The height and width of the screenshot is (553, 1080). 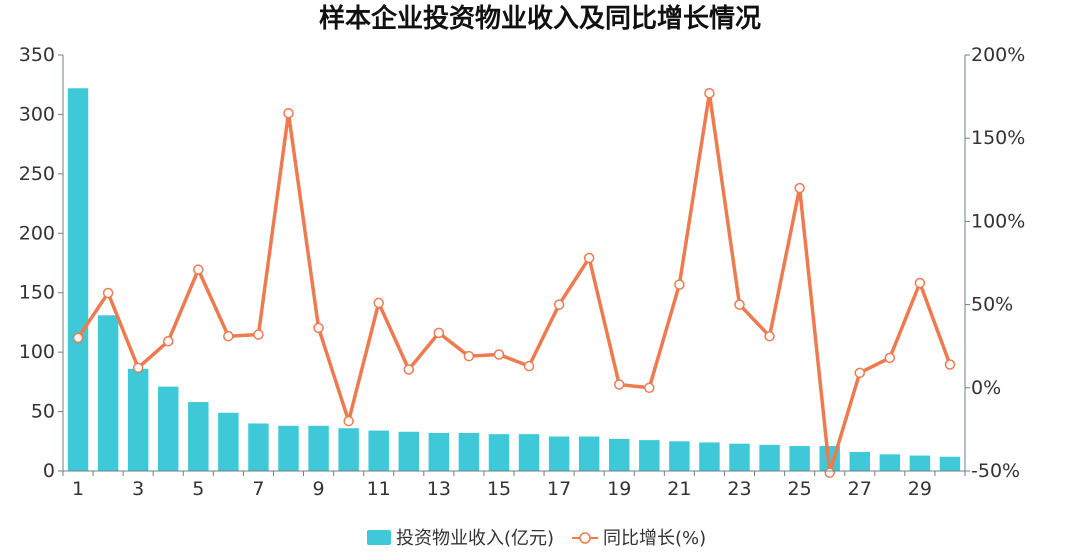 What do you see at coordinates (379, 537) in the screenshot?
I see `legend-bar-swatch` at bounding box center [379, 537].